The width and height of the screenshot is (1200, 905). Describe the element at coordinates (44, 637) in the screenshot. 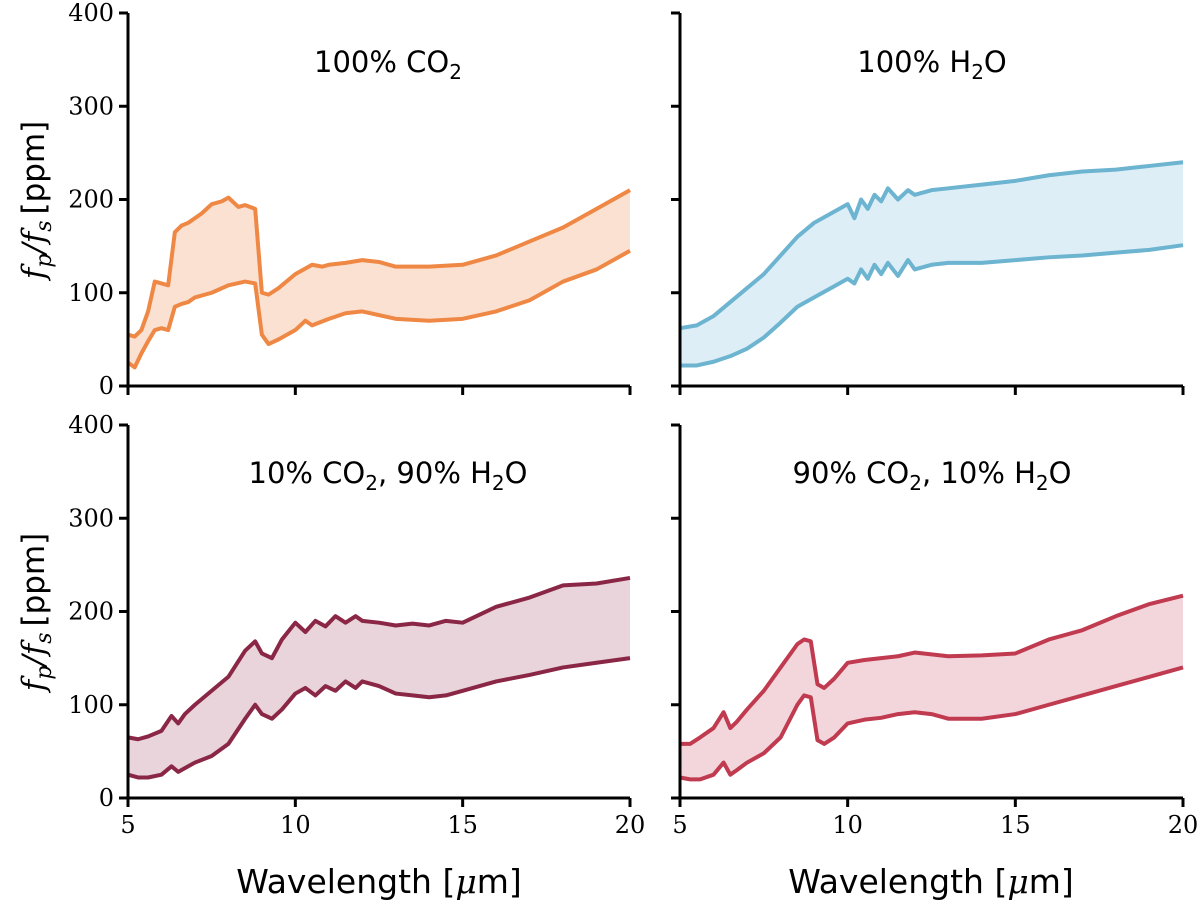

I see `ylabel-bottom-sub-s: s` at that location.